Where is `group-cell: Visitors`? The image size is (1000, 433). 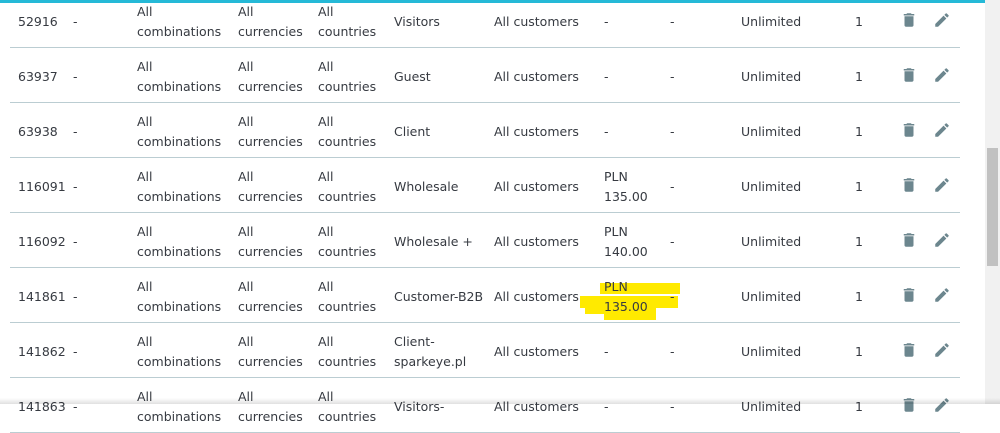 group-cell: Visitors is located at coordinates (417, 22).